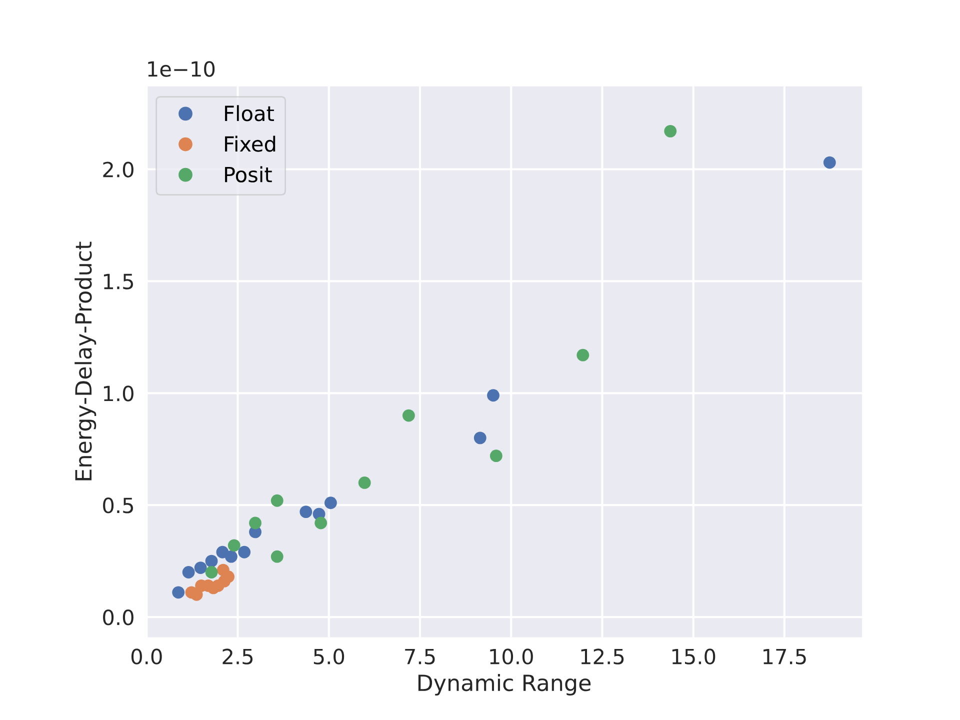  What do you see at coordinates (248, 174) in the screenshot?
I see `legend-label: Posit` at bounding box center [248, 174].